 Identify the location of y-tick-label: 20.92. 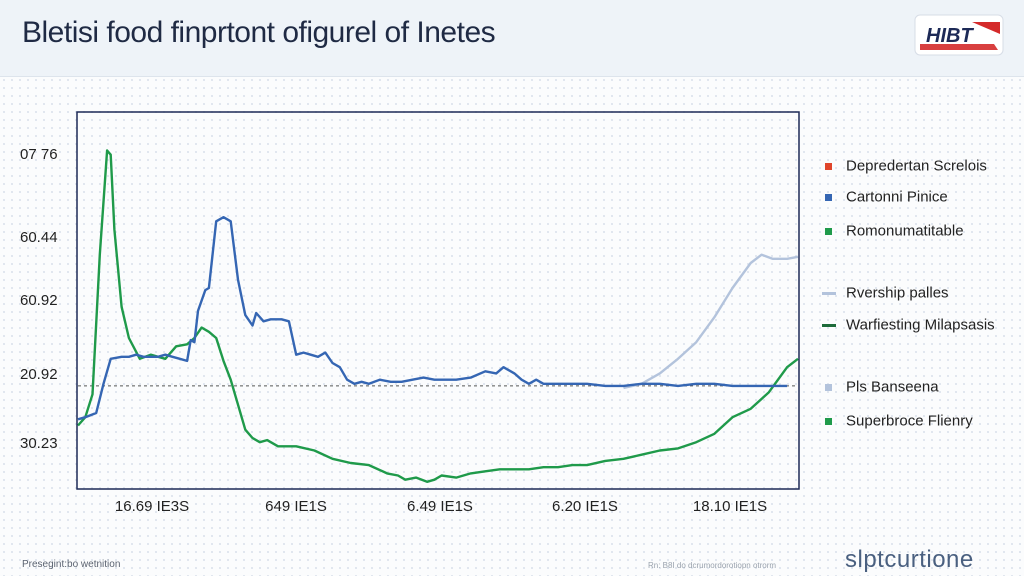
(39, 374).